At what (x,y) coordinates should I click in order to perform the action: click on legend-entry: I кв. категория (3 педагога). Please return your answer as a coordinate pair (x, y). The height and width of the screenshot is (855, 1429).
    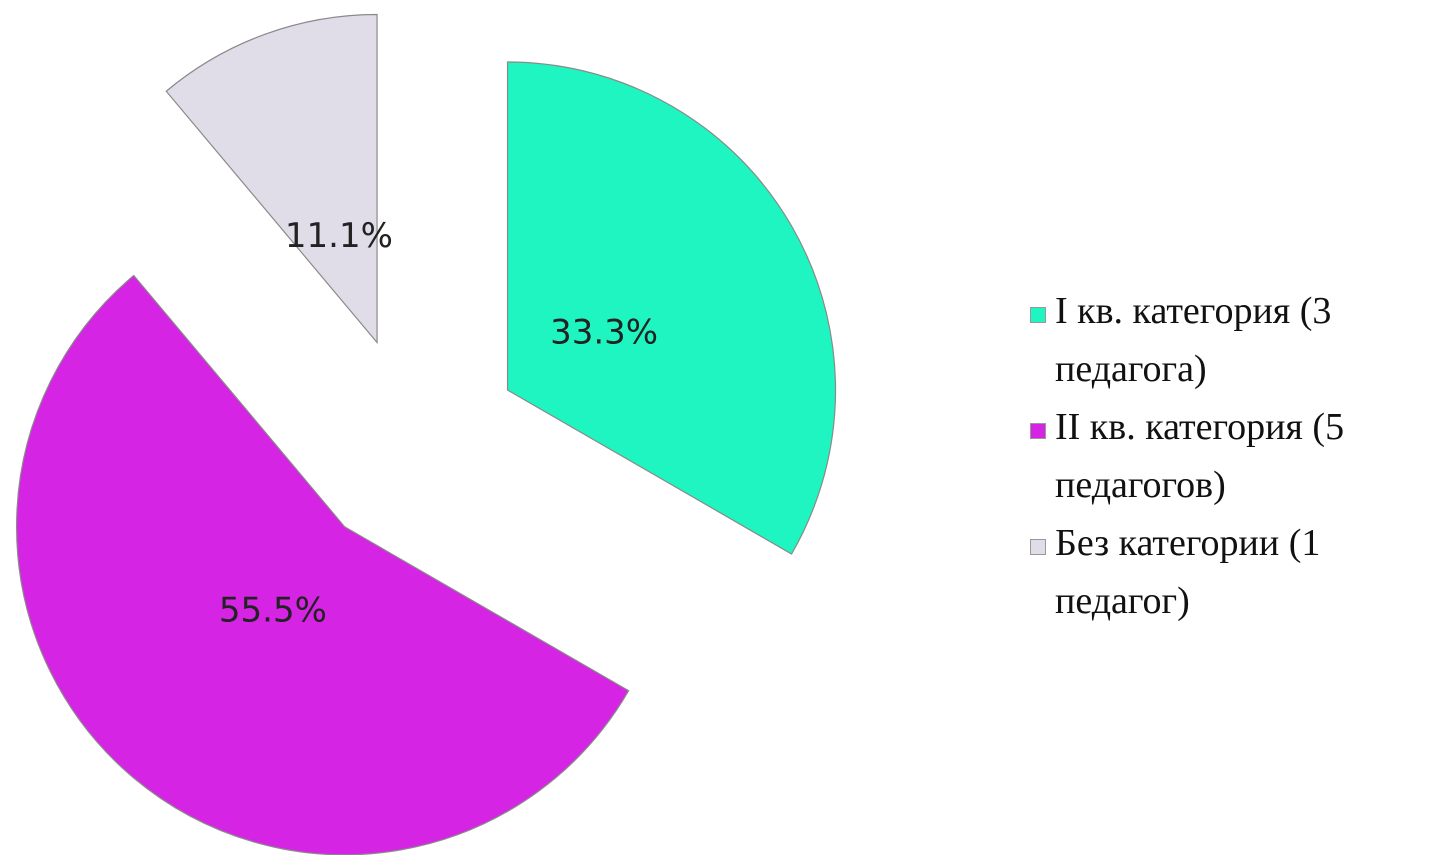
    Looking at the image, I should click on (1227, 340).